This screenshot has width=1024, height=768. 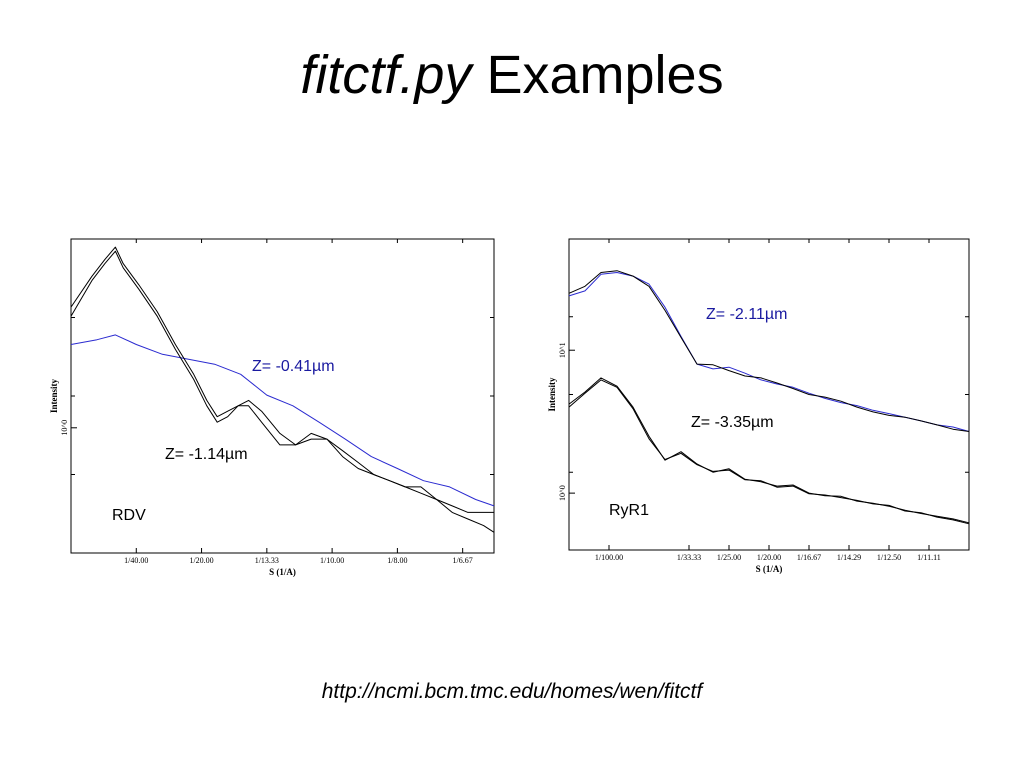 I want to click on ryr1-x-tick-label: 1/33.33, so click(x=689, y=557).